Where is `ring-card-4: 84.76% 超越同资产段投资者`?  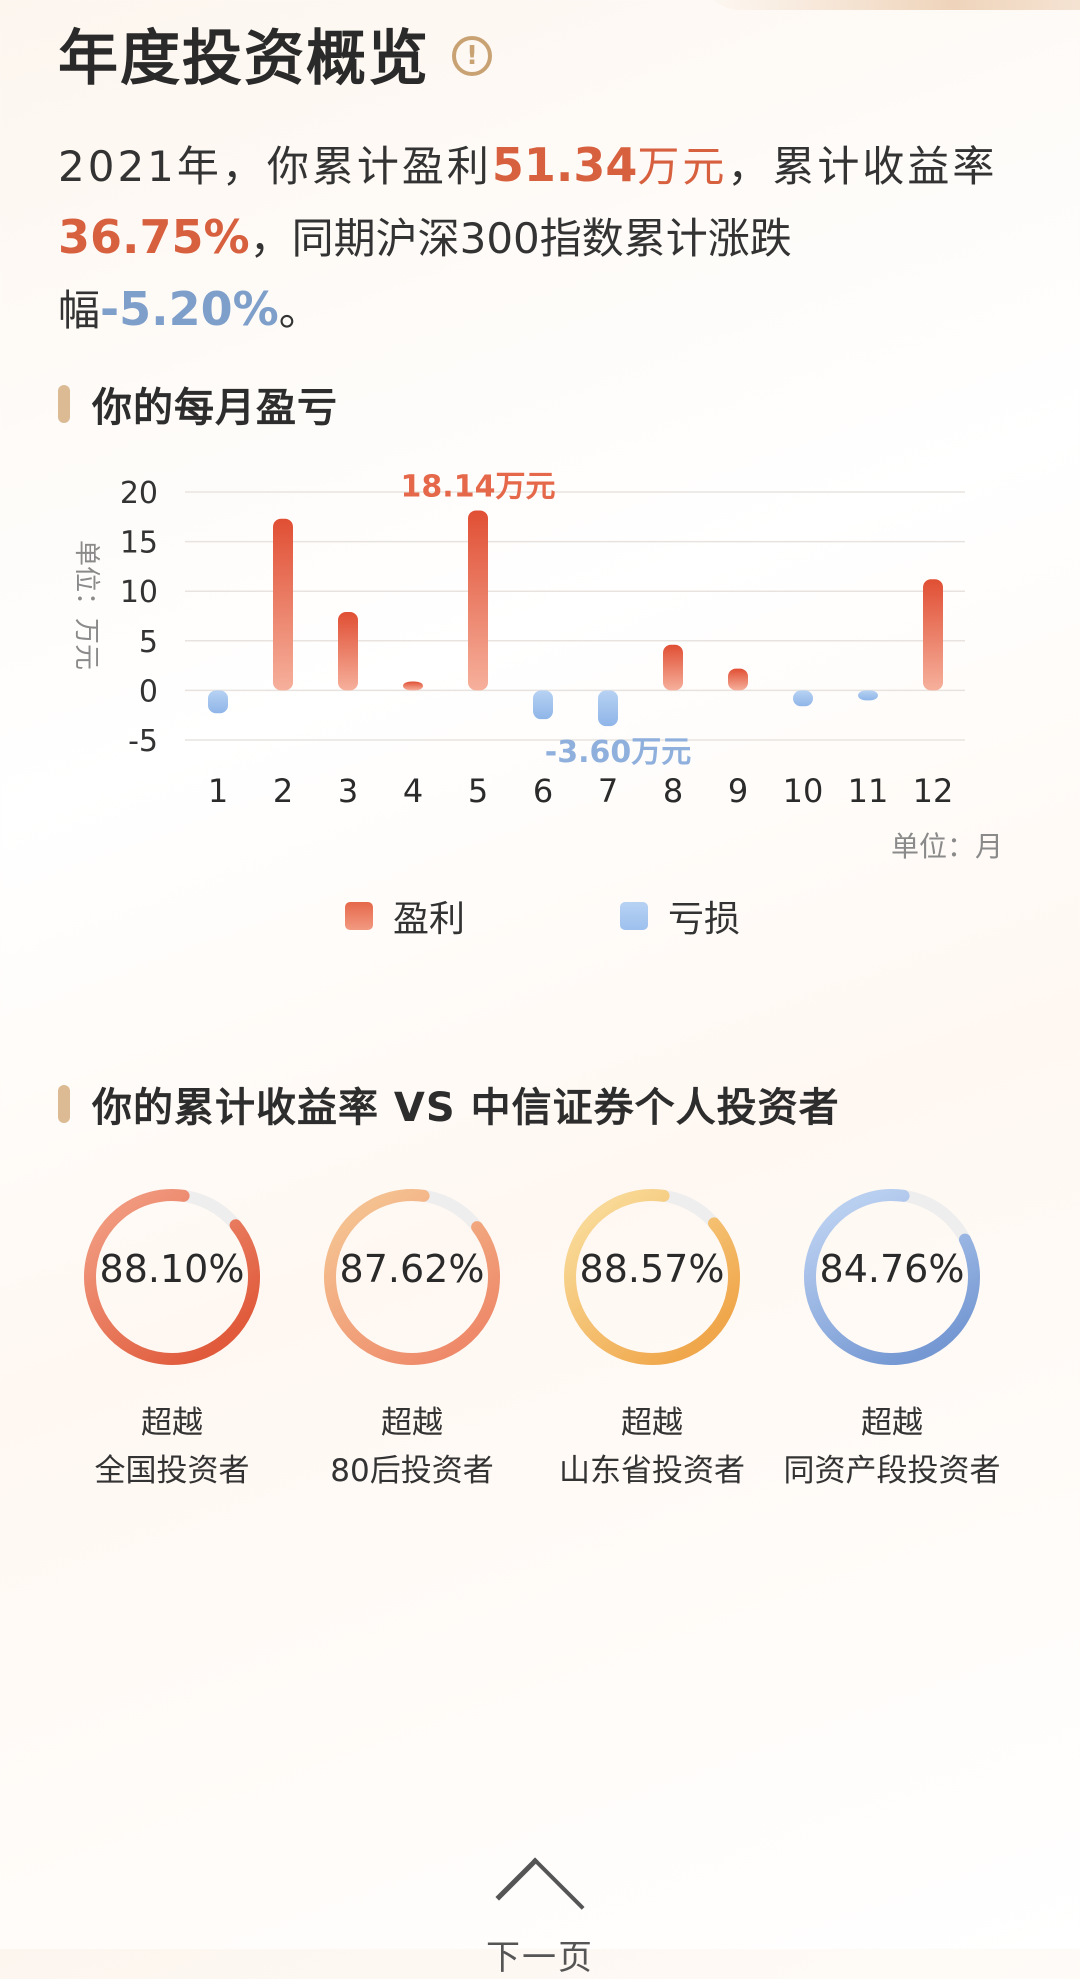 ring-card-4: 84.76% 超越同资产段投资者 is located at coordinates (892, 1340).